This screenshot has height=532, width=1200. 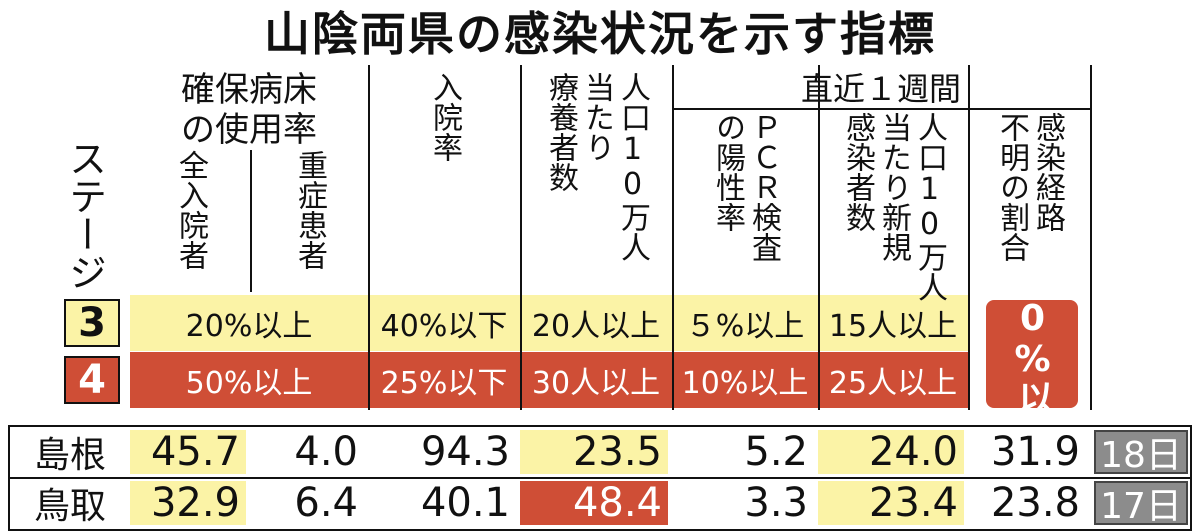 What do you see at coordinates (893, 326) in the screenshot?
I see `stage-cell: 15人以上` at bounding box center [893, 326].